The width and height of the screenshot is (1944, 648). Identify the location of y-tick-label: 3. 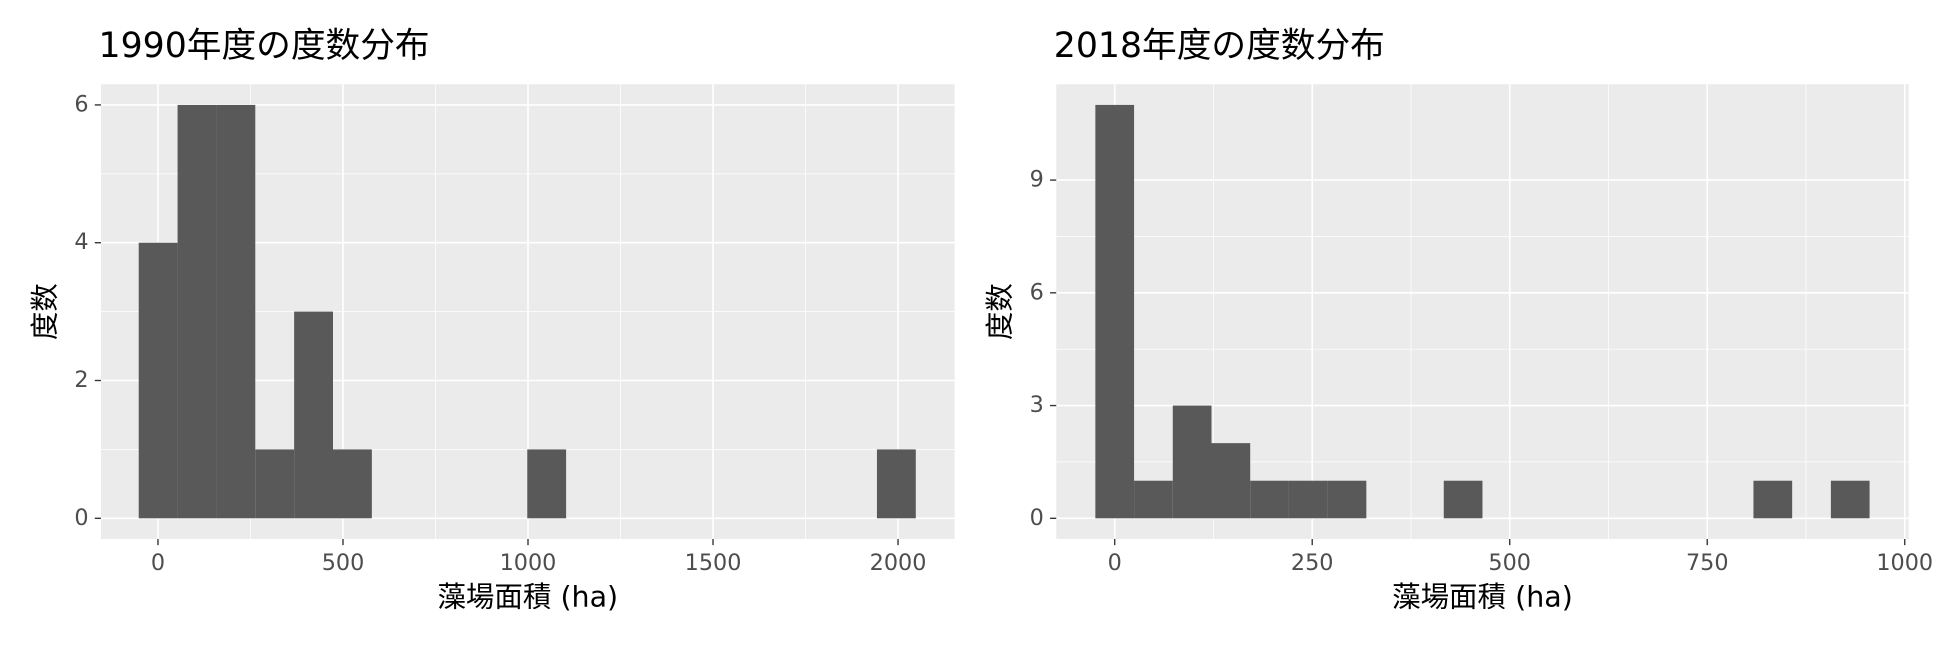
(1037, 405).